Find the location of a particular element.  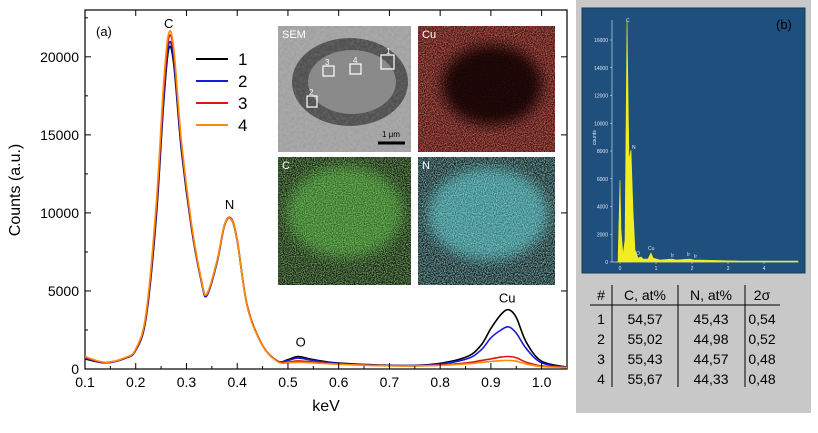

table-header-cell: C, at% is located at coordinates (645, 295).